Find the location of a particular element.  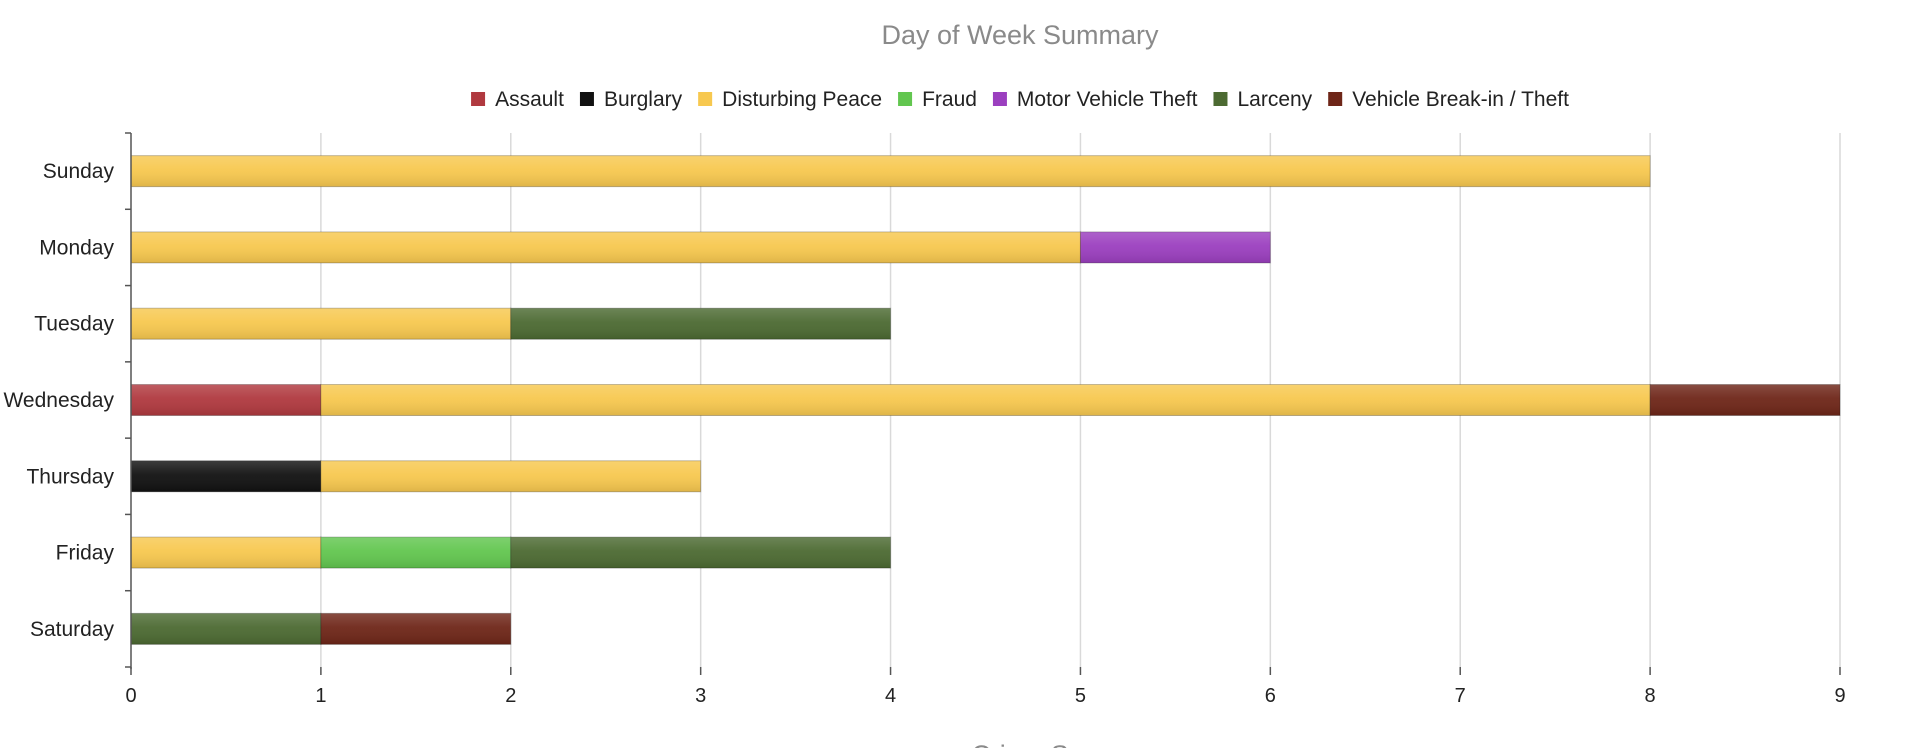

legend-item-motor-vehicle-theft: Motor Vehicle Theft is located at coordinates (1095, 99).